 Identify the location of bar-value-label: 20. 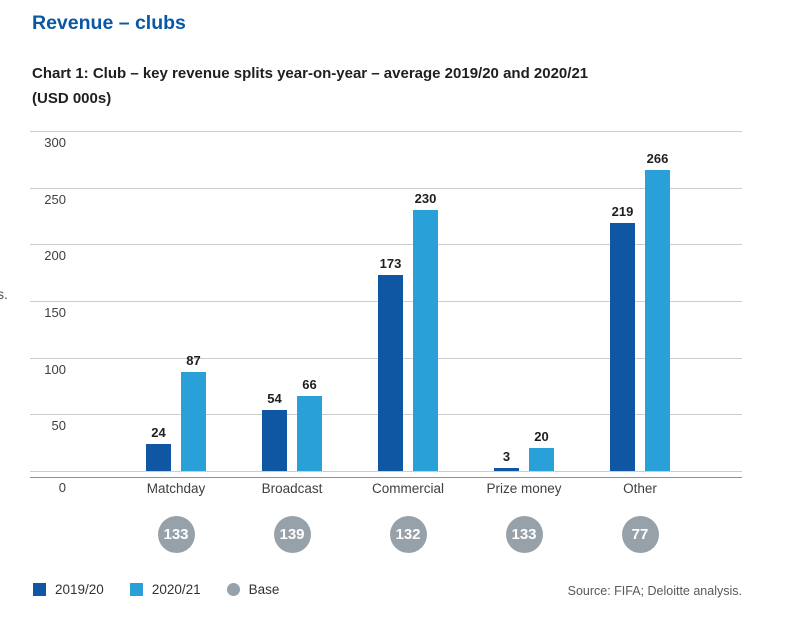
(541, 436).